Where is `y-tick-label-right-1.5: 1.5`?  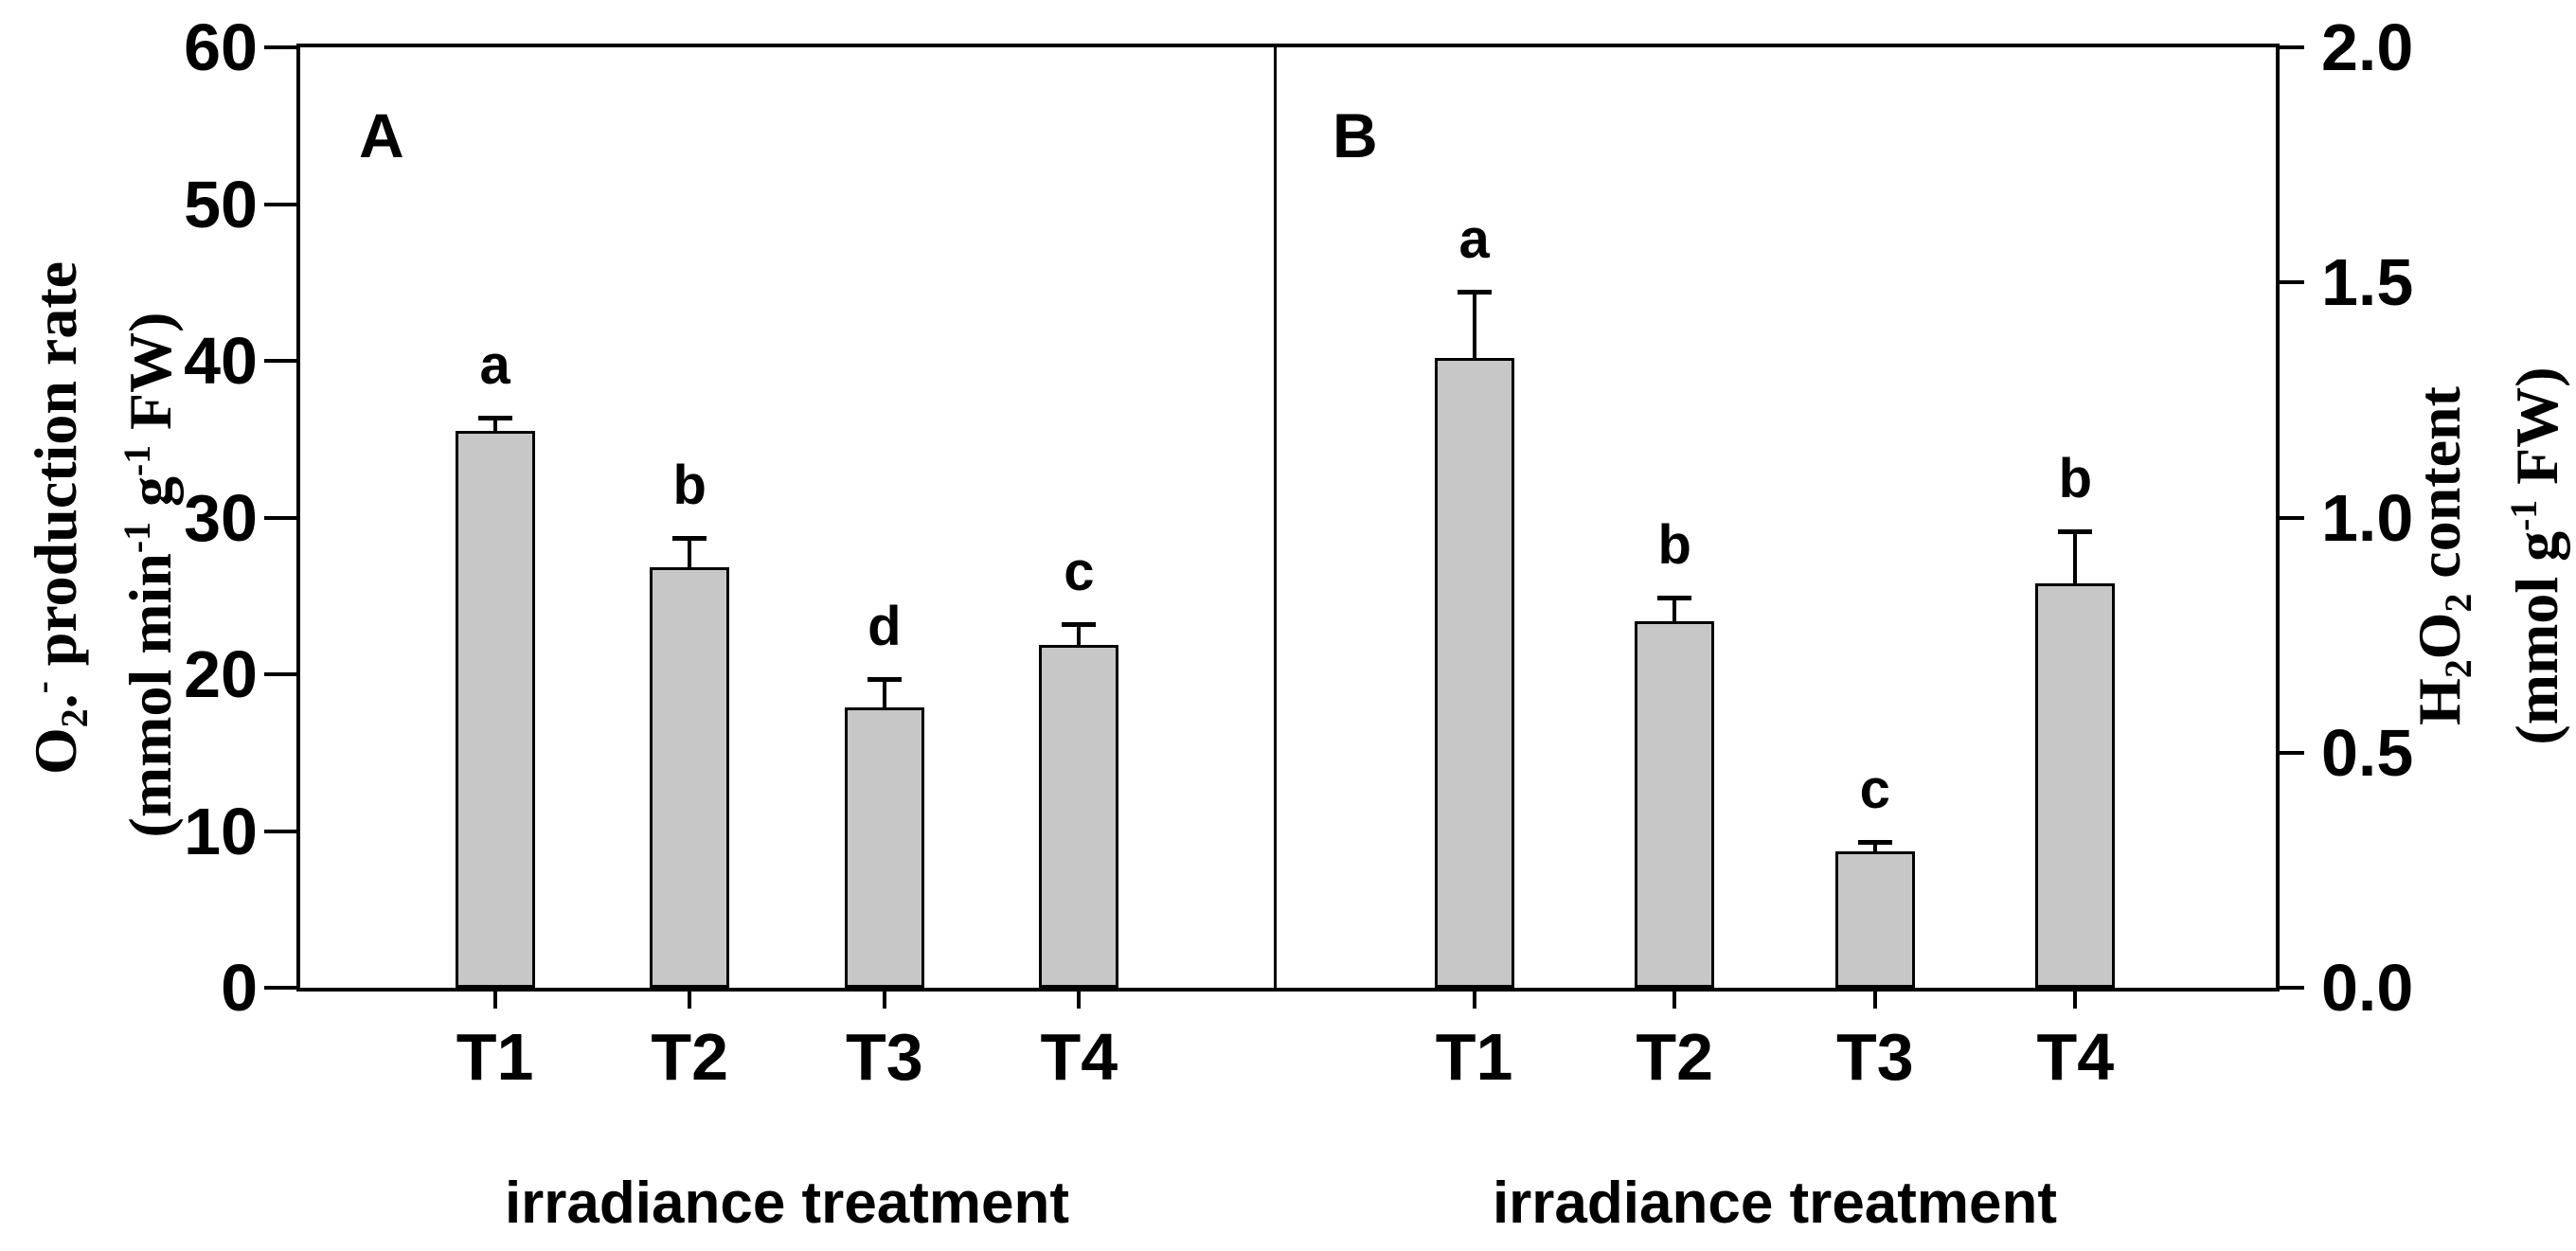
y-tick-label-right-1.5: 1.5 is located at coordinates (2367, 282).